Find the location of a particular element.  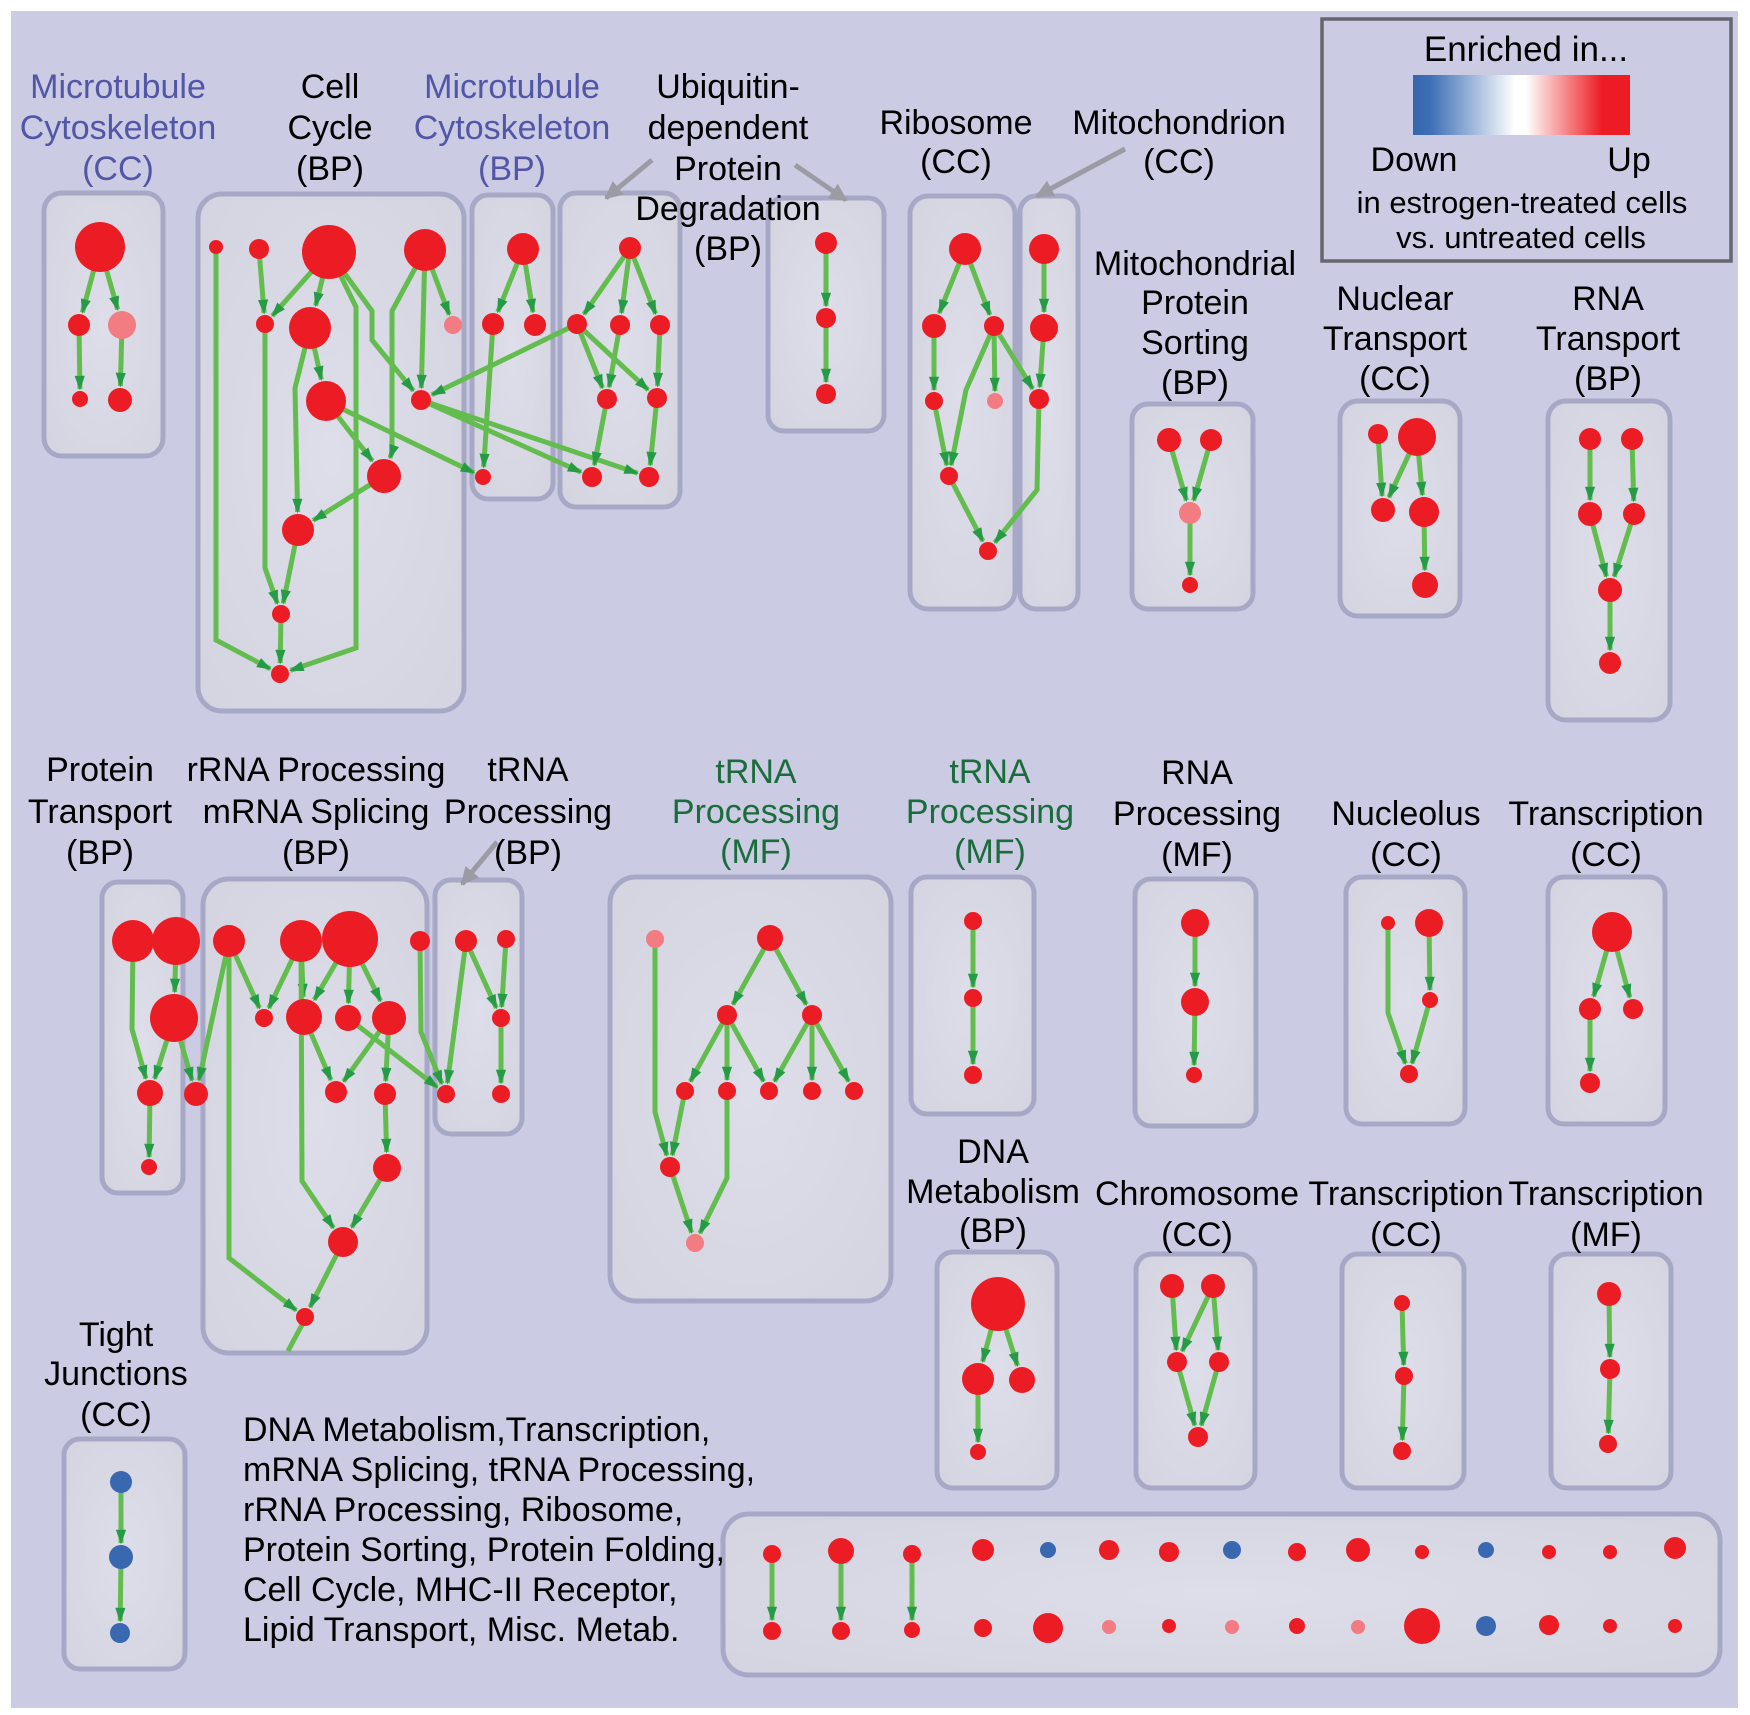

svg-text: Up is located at coordinates (1628, 160).